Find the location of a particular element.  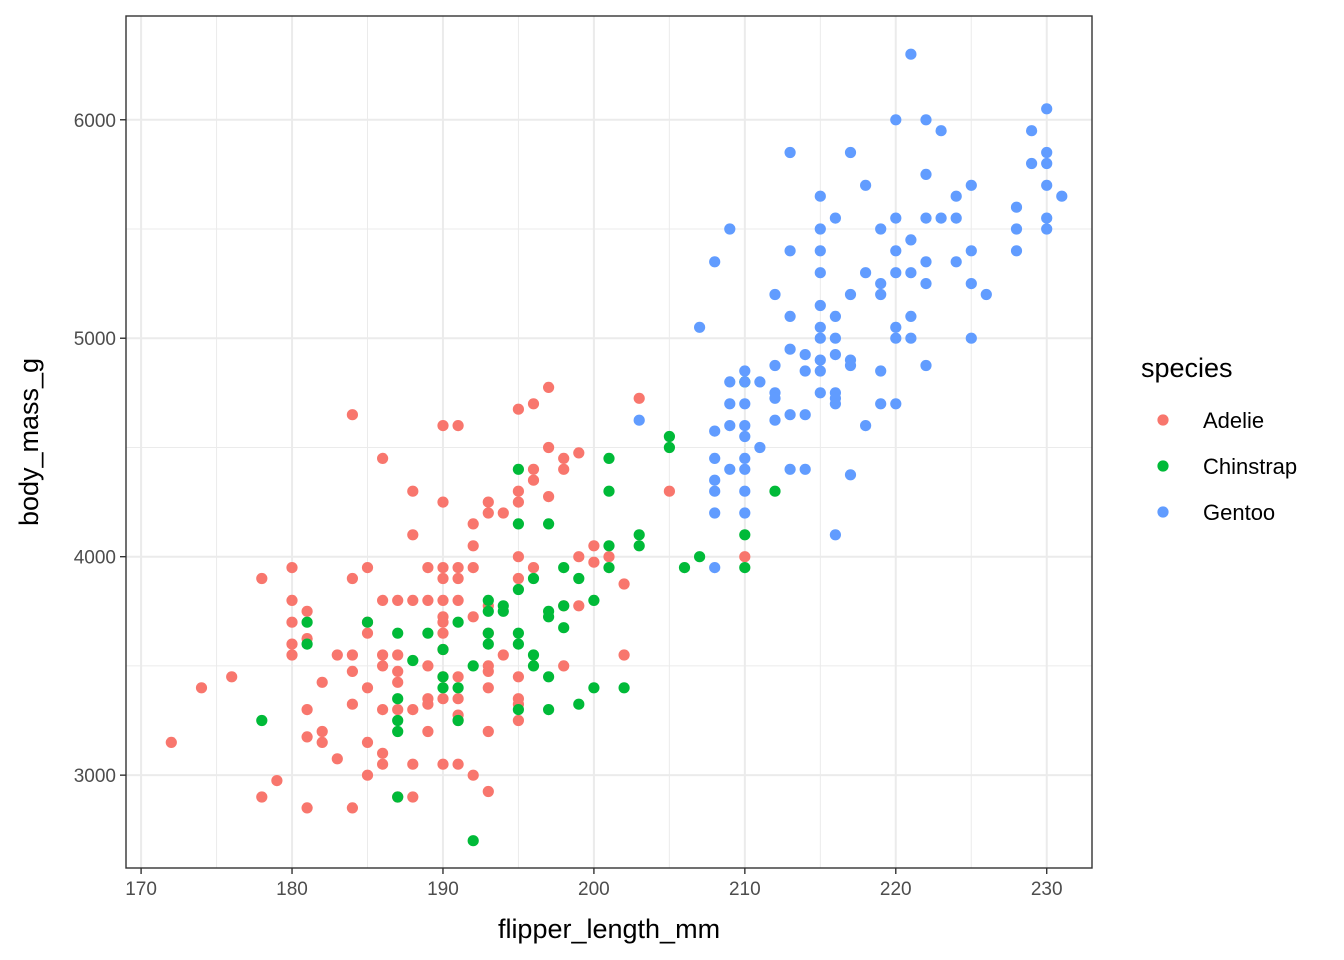

legend-label-chinstrap: Chinstrap is located at coordinates (1250, 466).